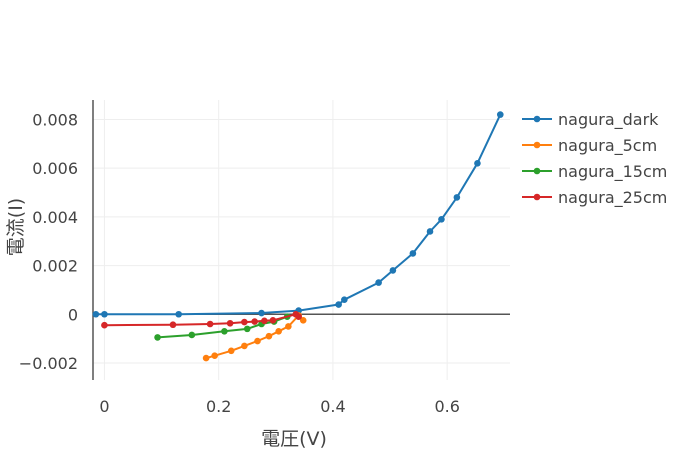  What do you see at coordinates (612, 172) in the screenshot?
I see `legend-label: nagura_15cm` at bounding box center [612, 172].